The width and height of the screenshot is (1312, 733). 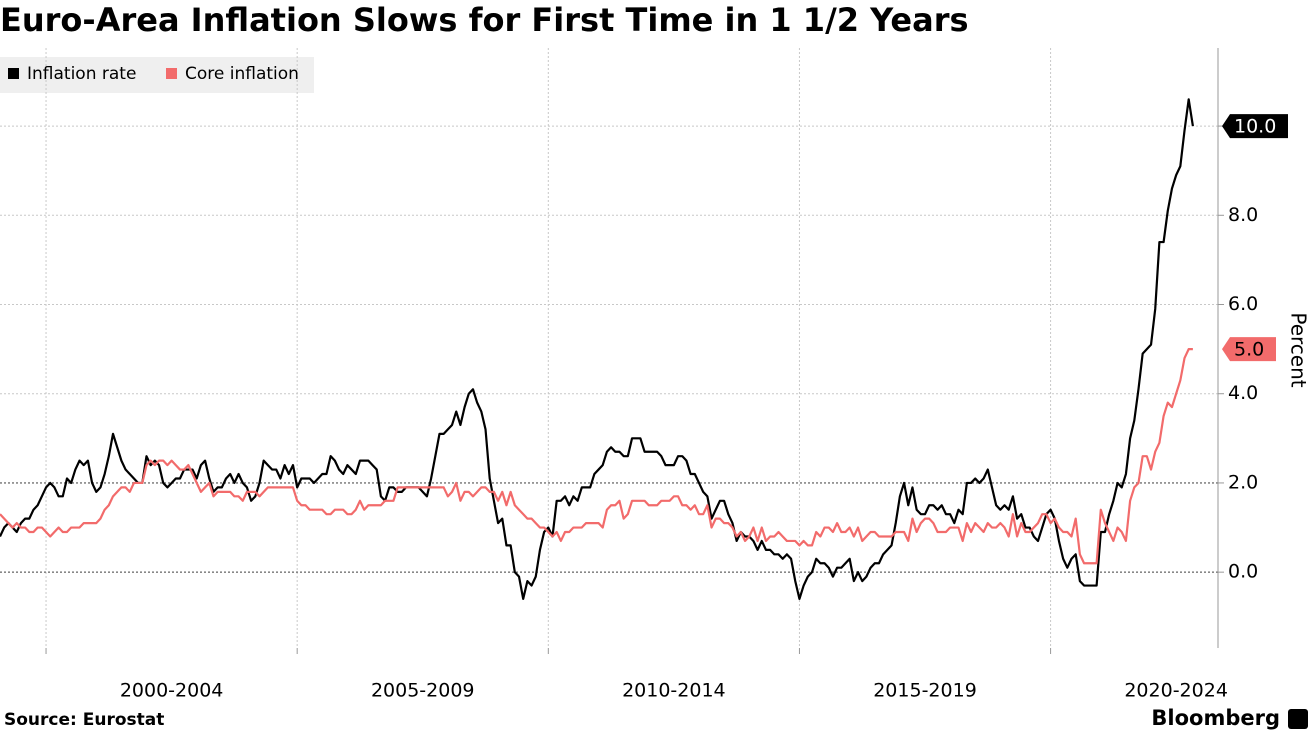 What do you see at coordinates (1215, 718) in the screenshot?
I see `brand: Bloomberg` at bounding box center [1215, 718].